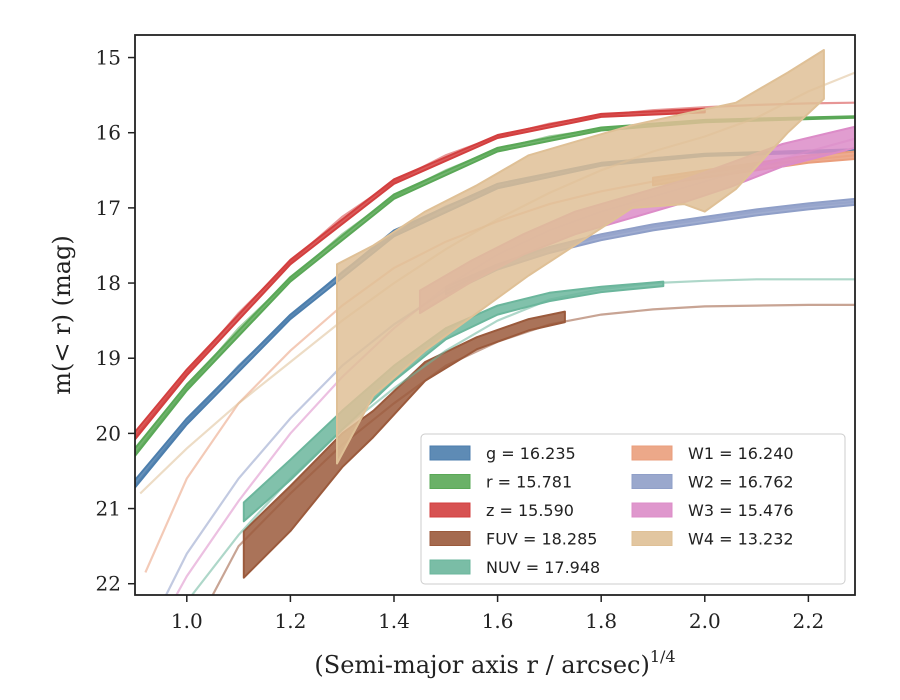  What do you see at coordinates (705, 621) in the screenshot?
I see `x-tick-label: 2.0` at bounding box center [705, 621].